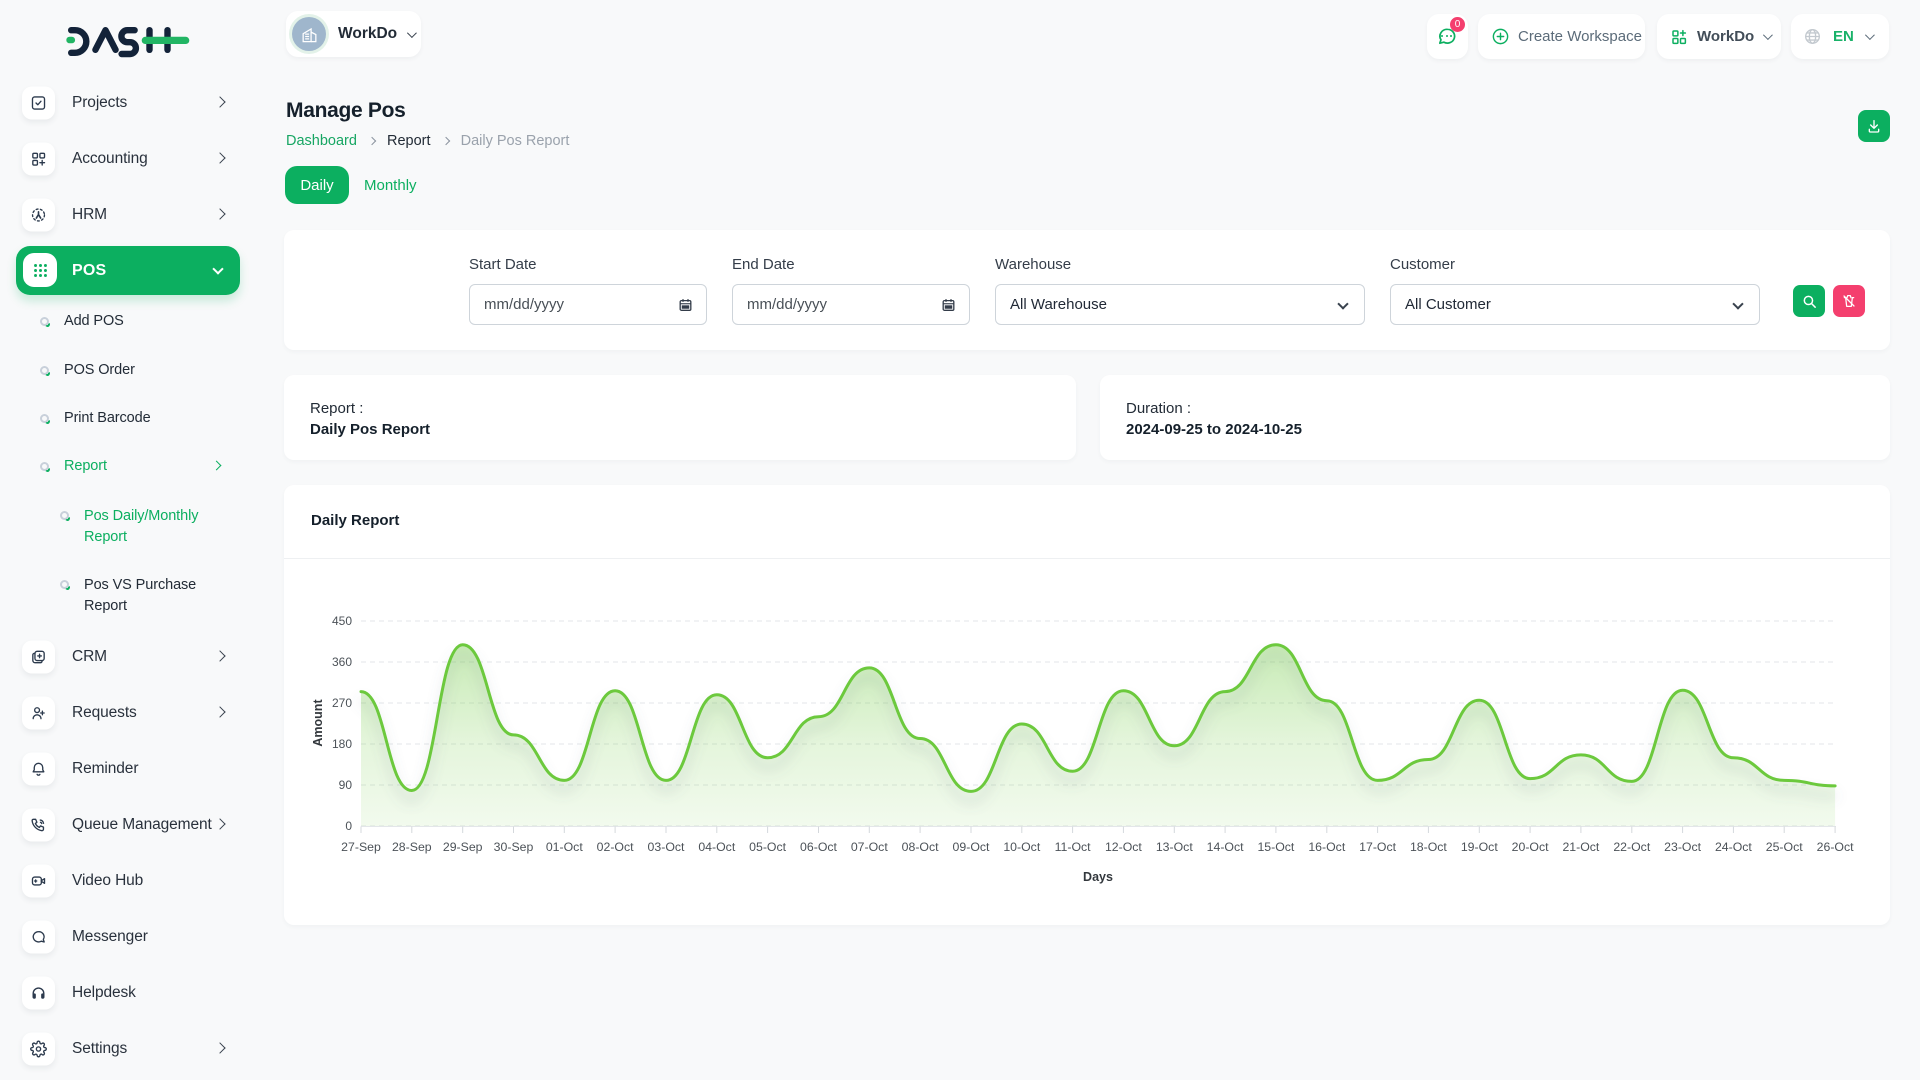 The image size is (1920, 1080). Describe the element at coordinates (1098, 877) in the screenshot. I see `svg-text: Days` at that location.